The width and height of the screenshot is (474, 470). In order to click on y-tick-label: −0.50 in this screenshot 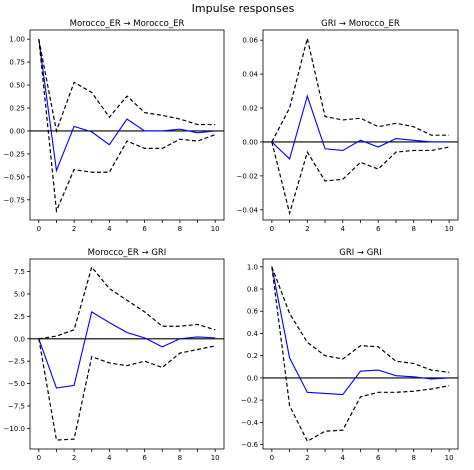, I will do `click(14, 177)`.